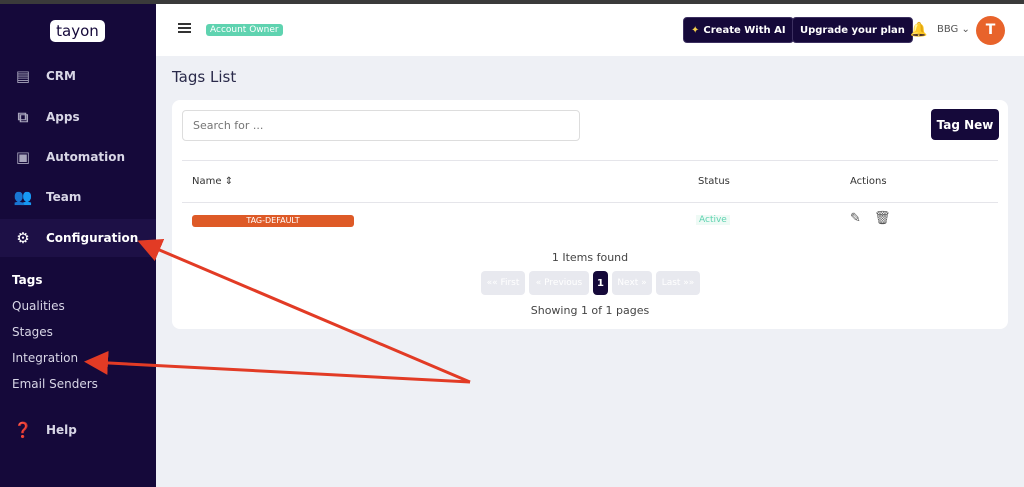 The width and height of the screenshot is (1024, 487). Describe the element at coordinates (86, 157) in the screenshot. I see `sidebar-item-label: Automation` at that location.